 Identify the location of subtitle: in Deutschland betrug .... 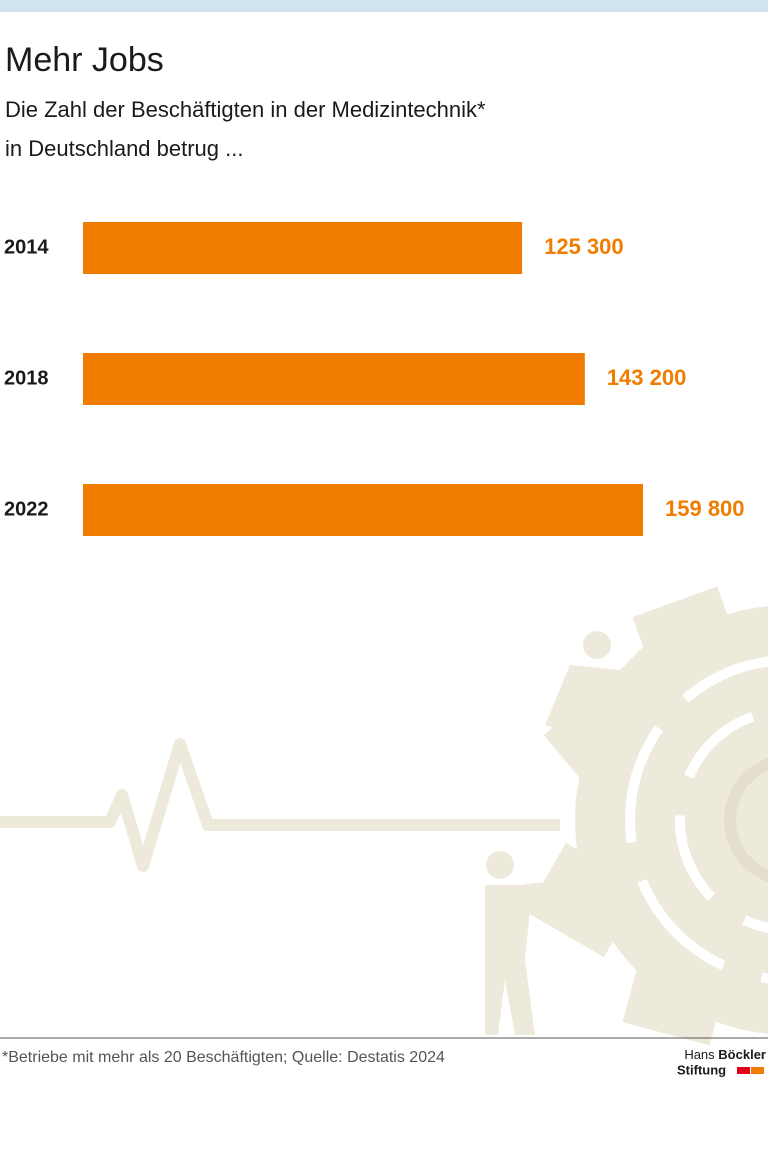
(124, 148).